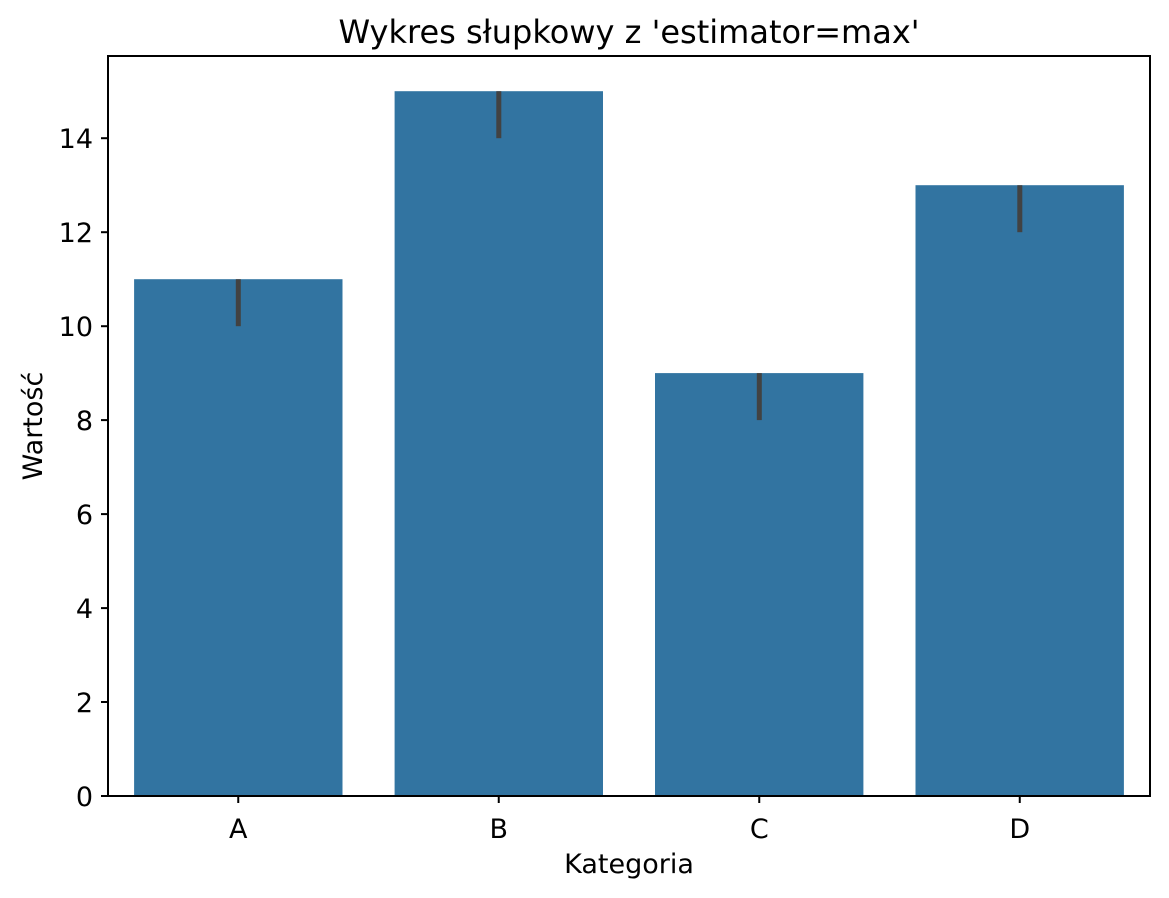 This screenshot has width=1169, height=898. Describe the element at coordinates (759, 397) in the screenshot. I see `error-bar-C` at that location.